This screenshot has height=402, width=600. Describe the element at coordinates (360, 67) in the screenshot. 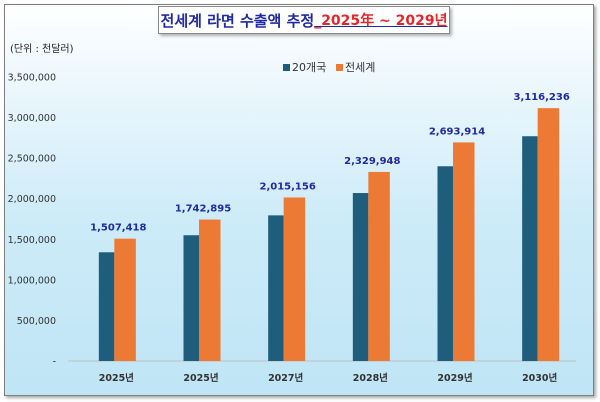

I see `legend-label-world: 전세계` at that location.